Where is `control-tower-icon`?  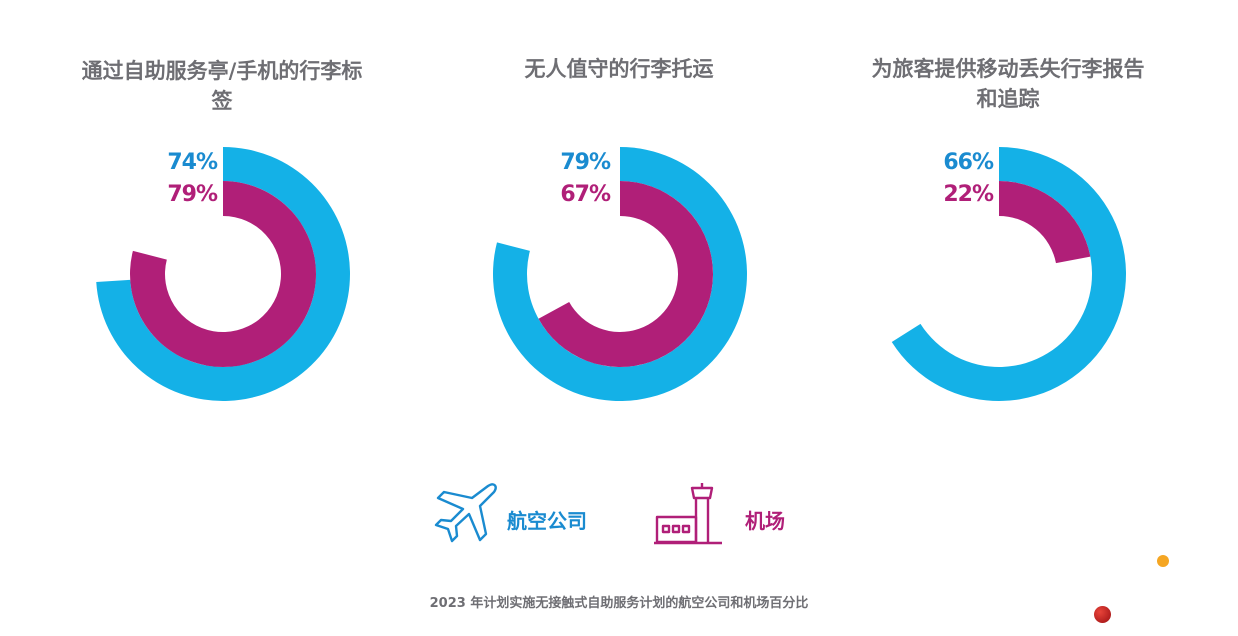 control-tower-icon is located at coordinates (688, 514).